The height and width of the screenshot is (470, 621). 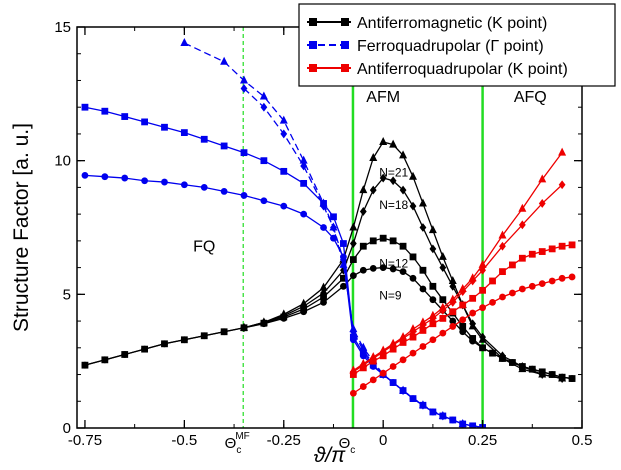 I want to click on region-label: AFM, so click(x=383, y=97).